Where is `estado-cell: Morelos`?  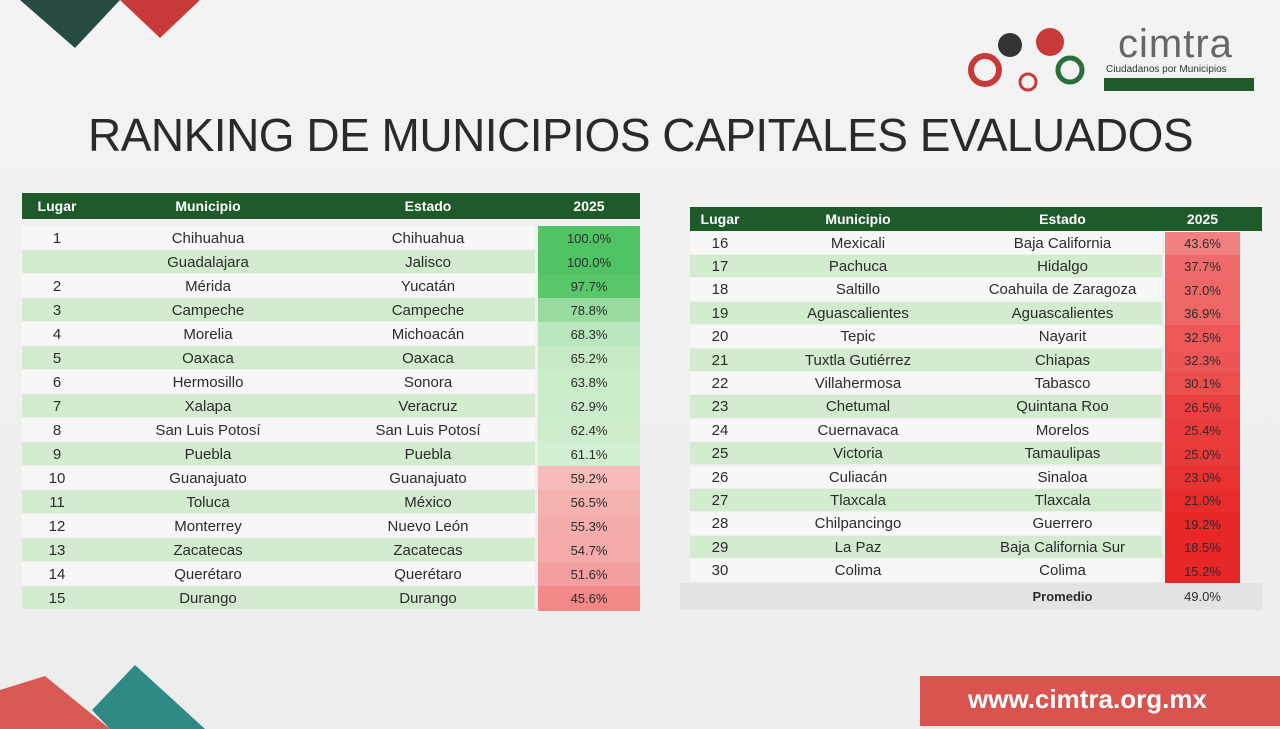 estado-cell: Morelos is located at coordinates (1062, 430).